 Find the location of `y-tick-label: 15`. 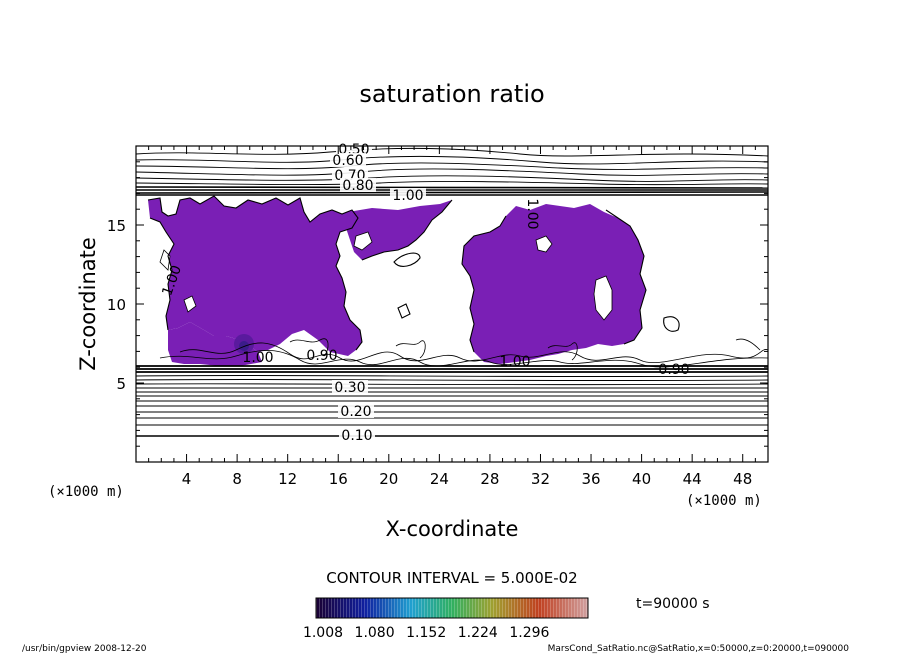

y-tick-label: 15 is located at coordinates (116, 226).